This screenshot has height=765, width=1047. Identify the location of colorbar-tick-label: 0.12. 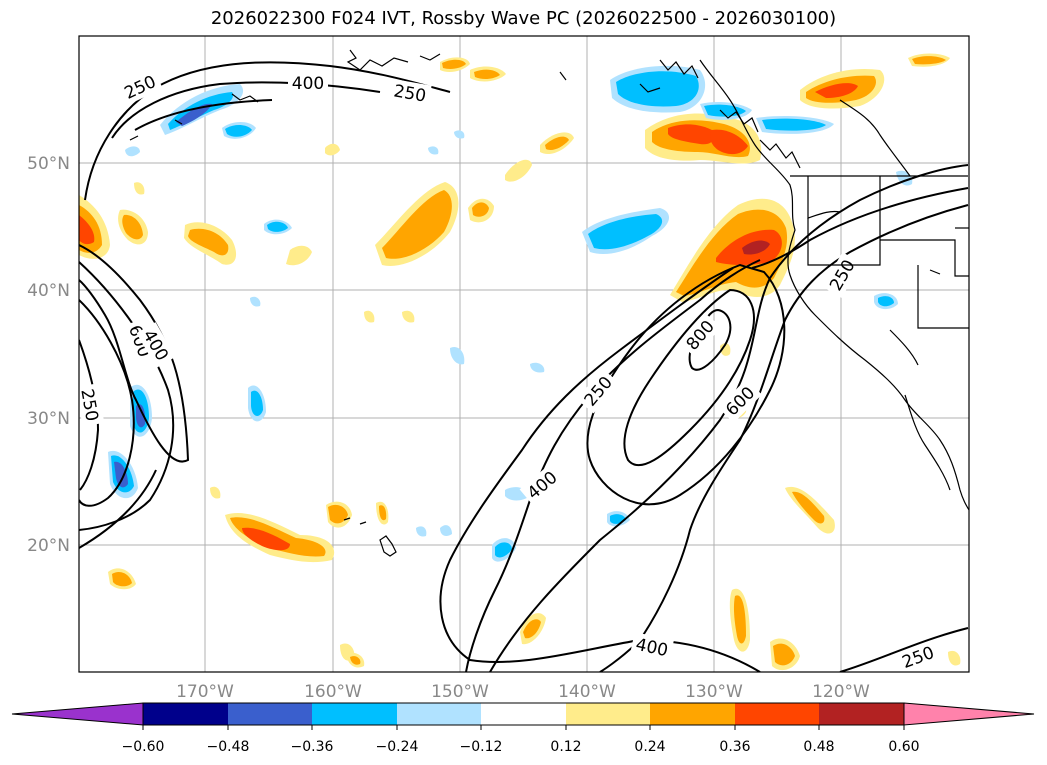
(565, 747).